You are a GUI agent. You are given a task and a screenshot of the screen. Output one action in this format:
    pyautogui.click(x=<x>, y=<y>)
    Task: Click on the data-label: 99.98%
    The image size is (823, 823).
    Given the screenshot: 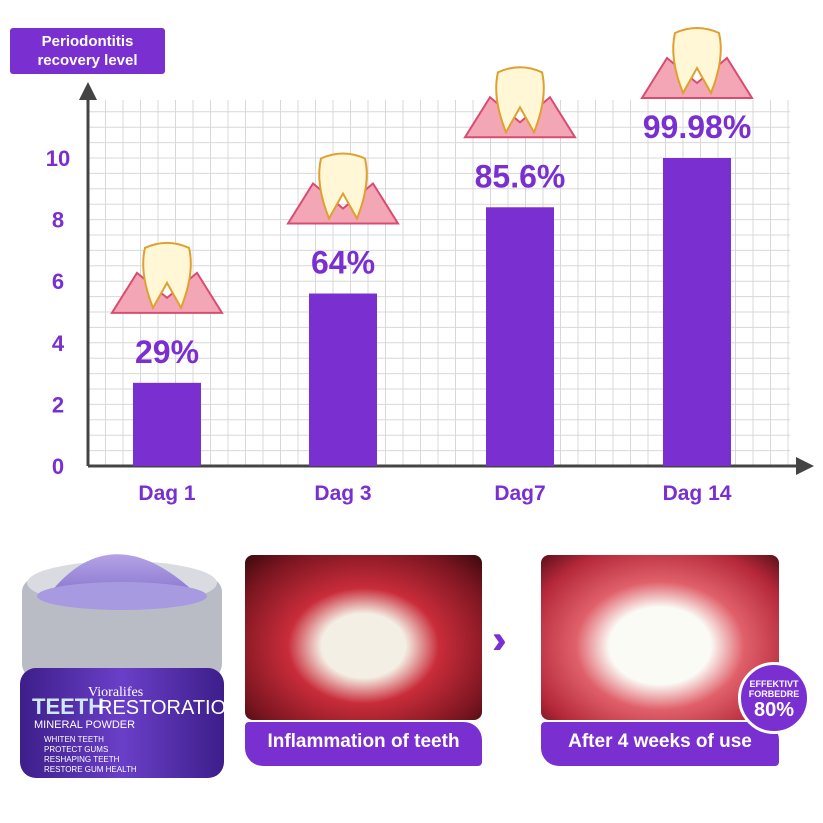 What is the action you would take?
    pyautogui.click(x=697, y=127)
    